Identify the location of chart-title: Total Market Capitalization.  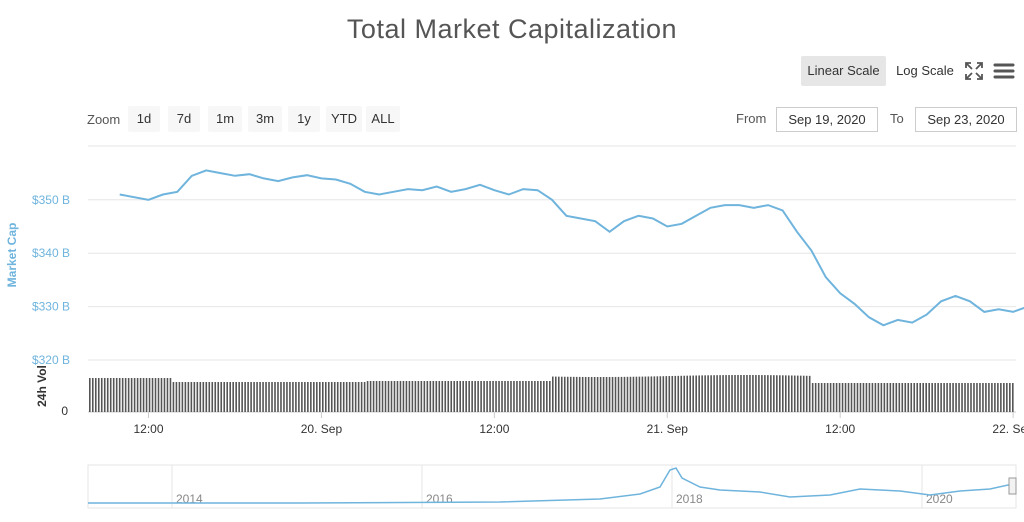
(512, 29).